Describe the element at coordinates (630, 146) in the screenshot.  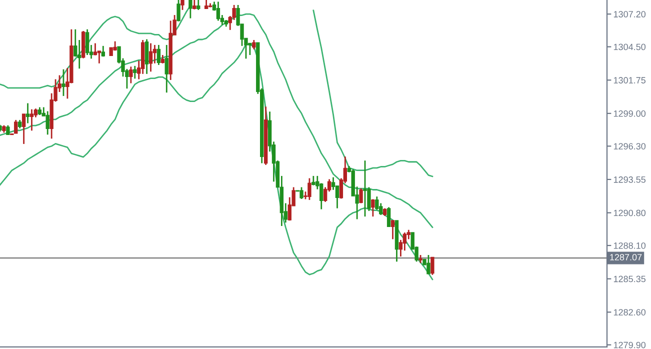
I see `y-tick-label: 1296.30` at that location.